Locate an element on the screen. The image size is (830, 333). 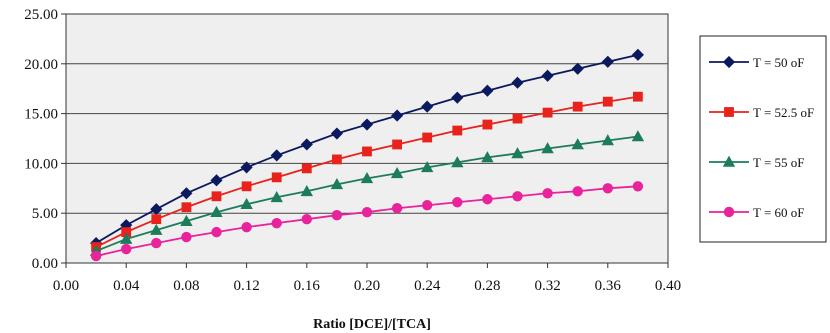
y-tick-label: 15.00 is located at coordinates (41, 115).